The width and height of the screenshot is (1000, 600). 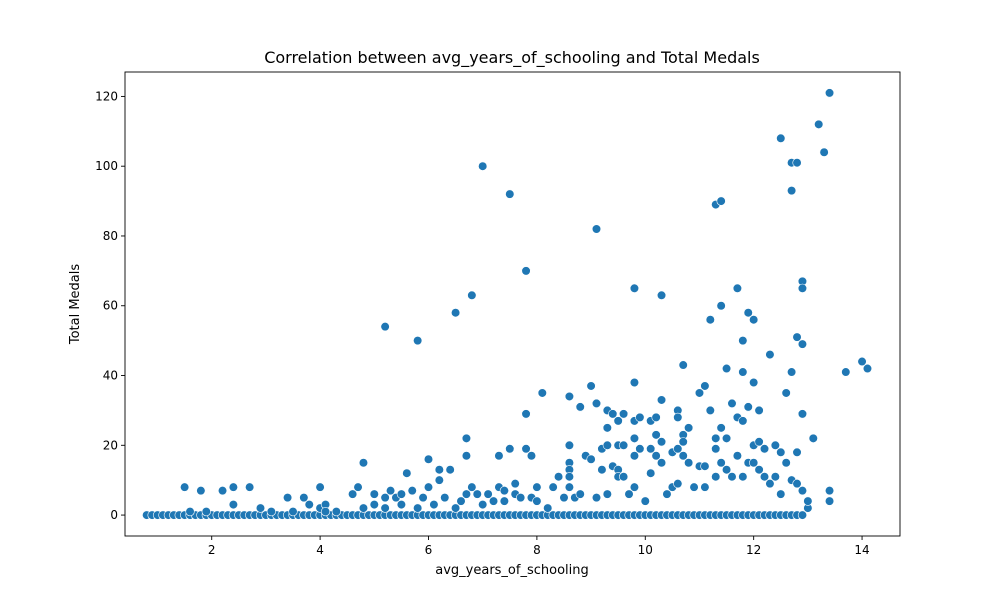 I want to click on x-tick-label-0: 2, so click(x=212, y=550).